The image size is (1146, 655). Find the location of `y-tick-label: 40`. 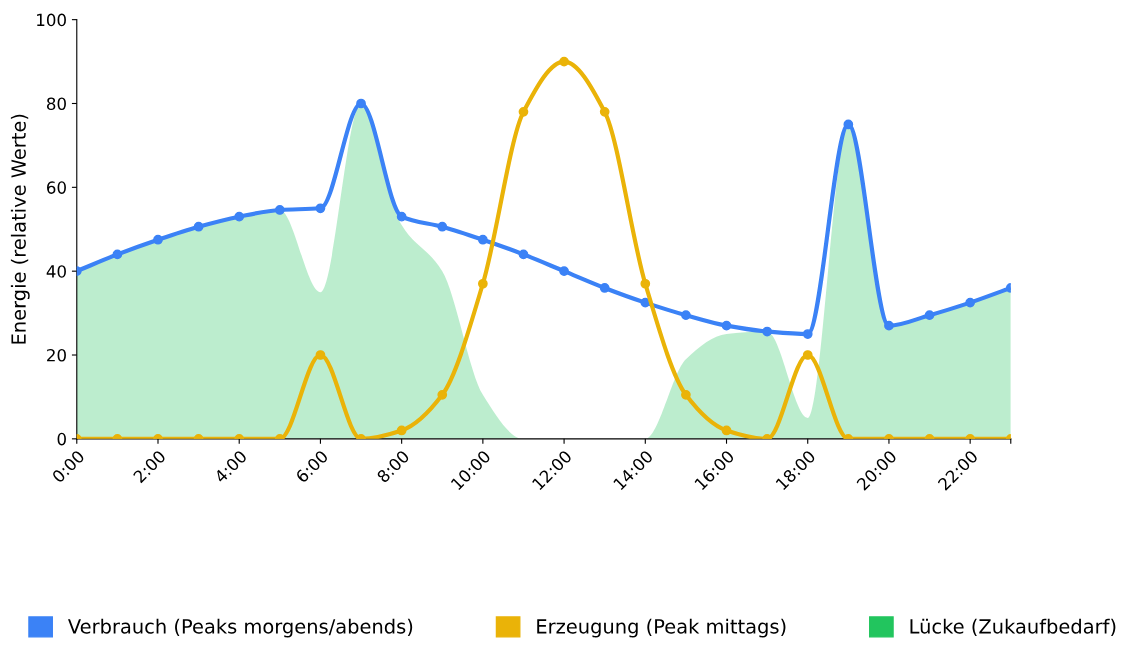

y-tick-label: 40 is located at coordinates (56, 271).